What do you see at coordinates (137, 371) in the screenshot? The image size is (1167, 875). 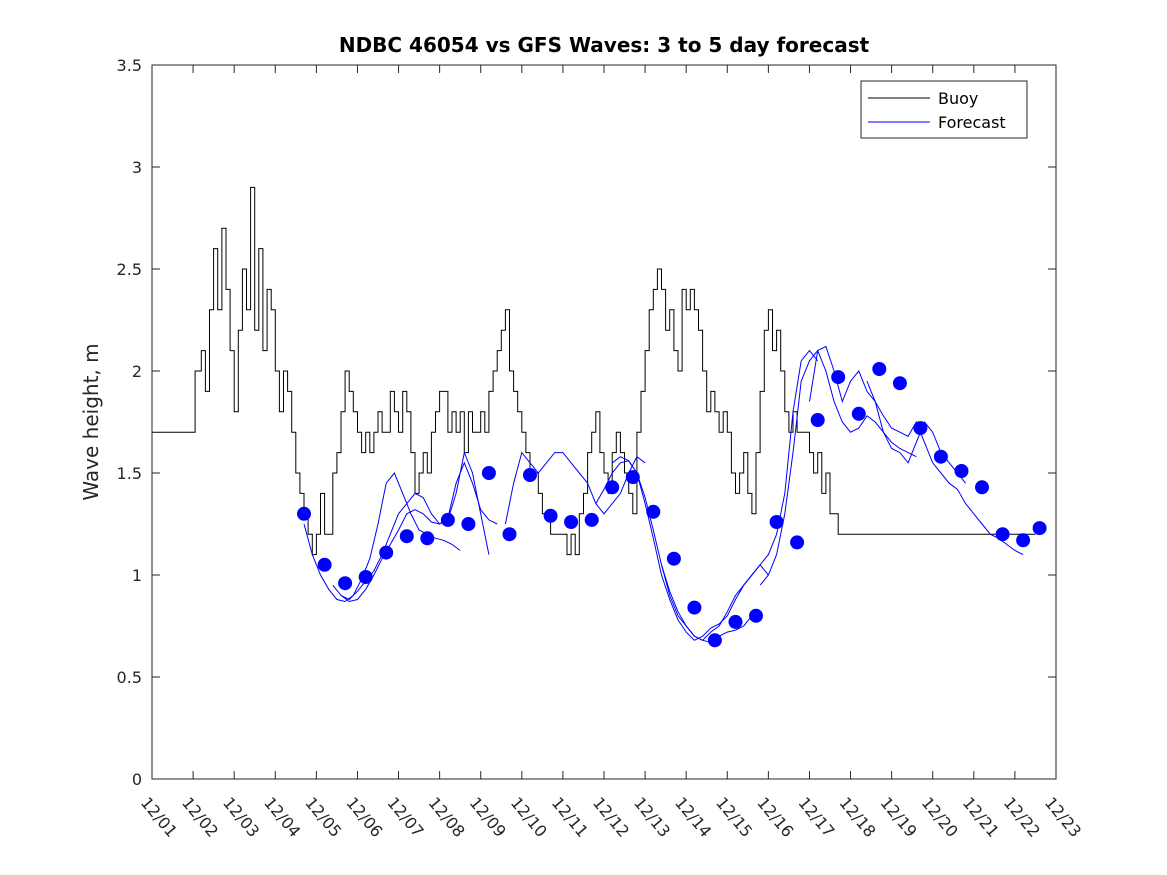 I see `y-tick-label: 2` at bounding box center [137, 371].